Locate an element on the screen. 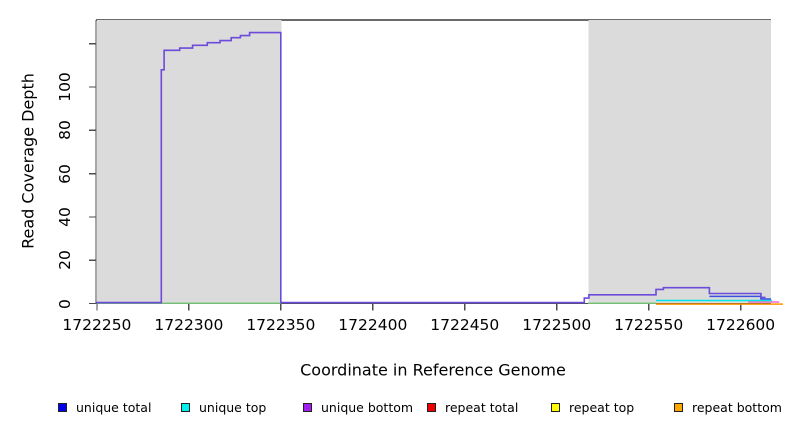 The image size is (792, 432). legend-swatch-repeat-bottom is located at coordinates (678, 407).